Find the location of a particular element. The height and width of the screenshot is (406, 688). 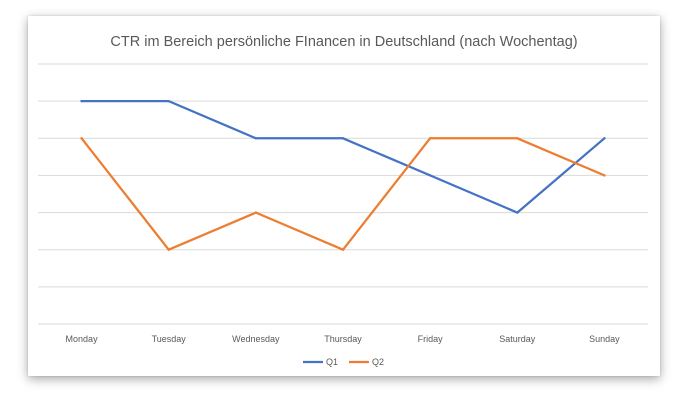

legend: Q1 Q2 is located at coordinates (343, 362).